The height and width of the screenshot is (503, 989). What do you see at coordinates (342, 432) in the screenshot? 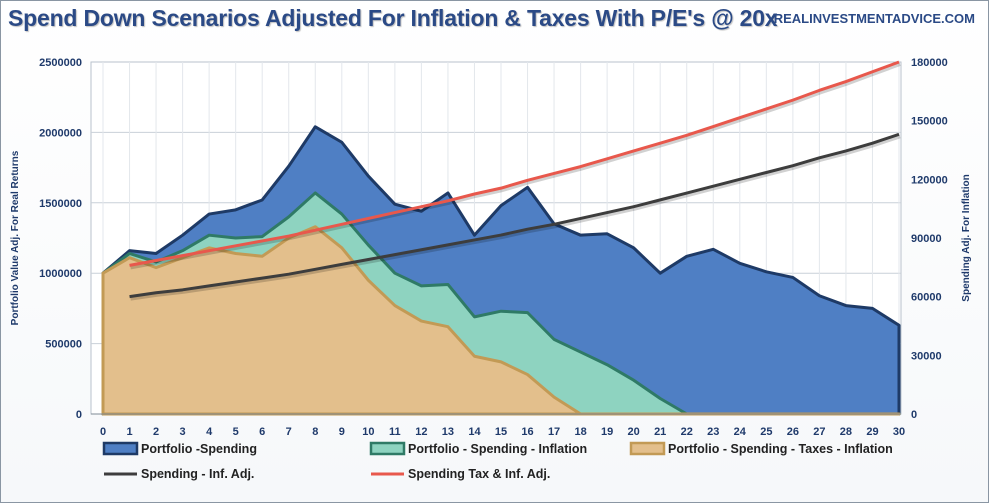
I see `x-tick-label-9: 9` at bounding box center [342, 432].